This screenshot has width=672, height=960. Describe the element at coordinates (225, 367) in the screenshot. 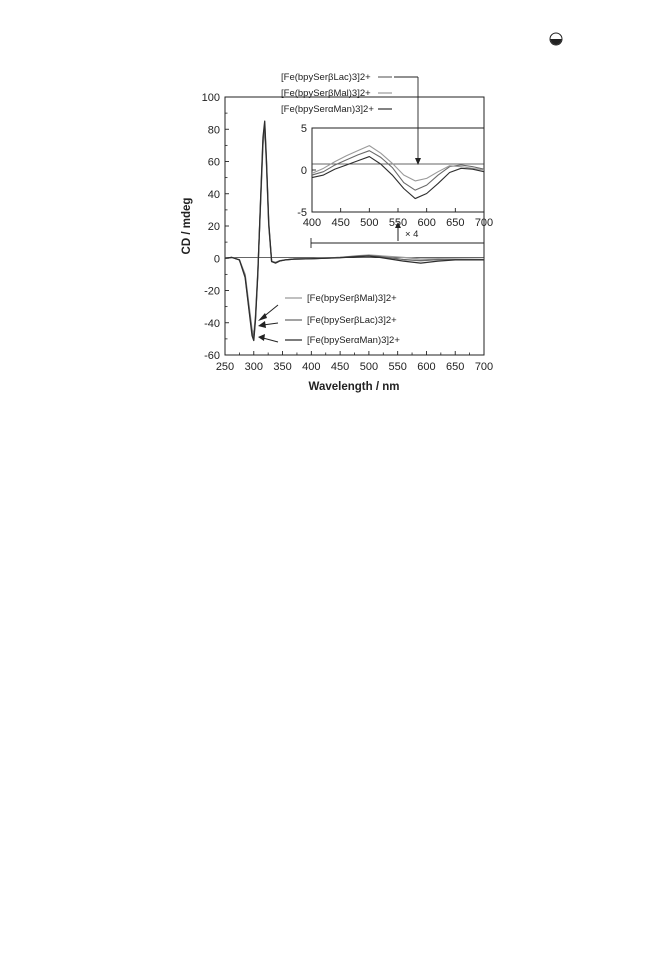

I see `main-x-tick-label: 250` at that location.